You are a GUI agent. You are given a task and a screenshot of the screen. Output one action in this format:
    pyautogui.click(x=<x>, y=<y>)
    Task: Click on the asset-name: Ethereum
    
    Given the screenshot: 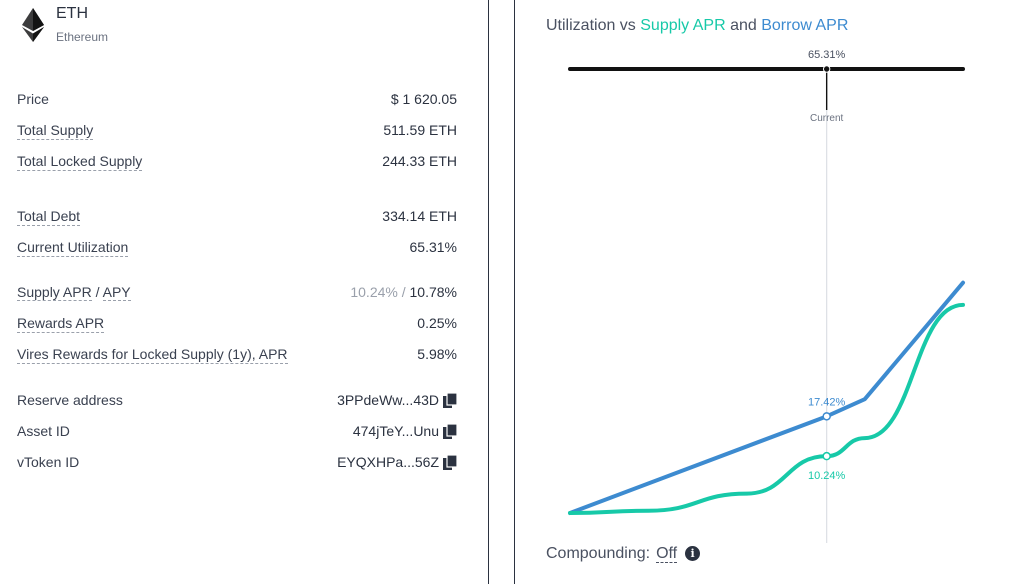 What is the action you would take?
    pyautogui.click(x=82, y=37)
    